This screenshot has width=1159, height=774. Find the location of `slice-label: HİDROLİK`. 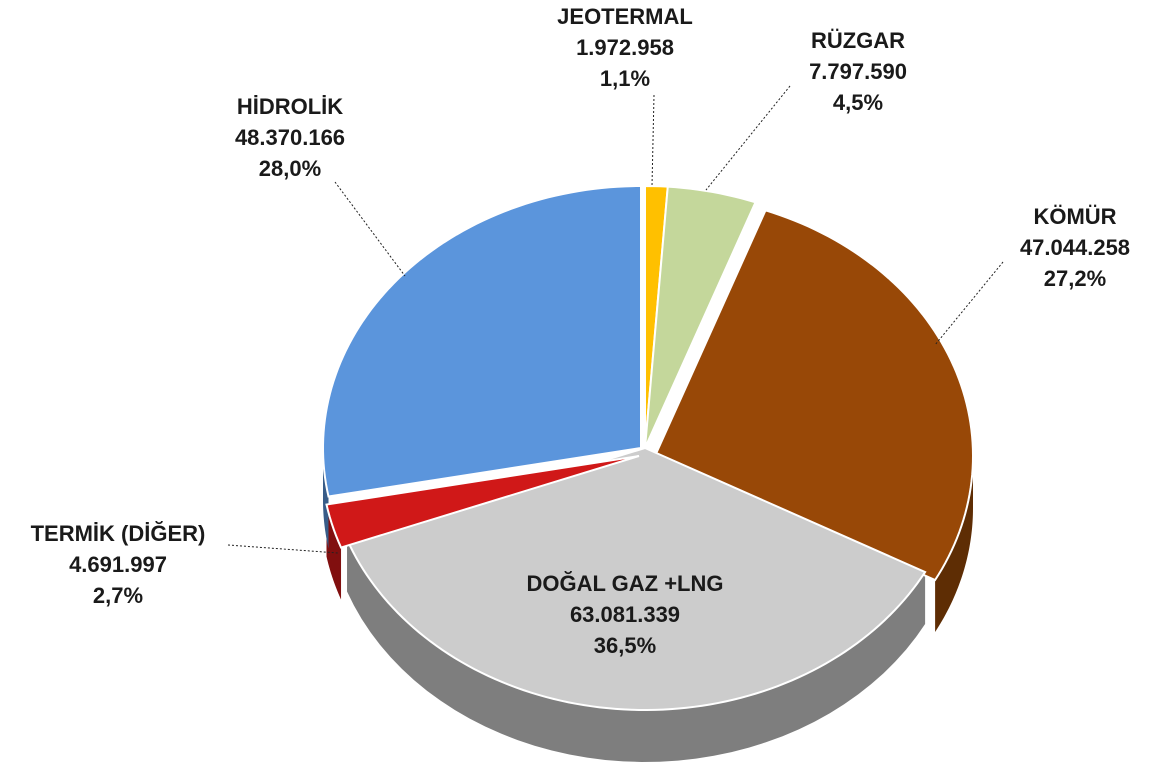

slice-label: HİDROLİK is located at coordinates (290, 106).